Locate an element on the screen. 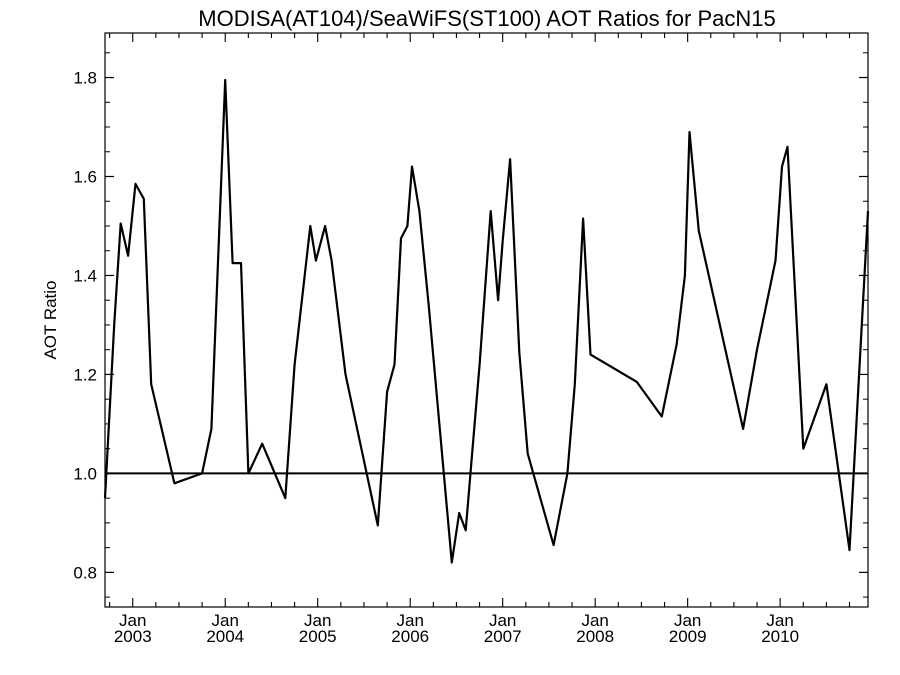 This screenshot has height=675, width=900. x-tick-label-year: 2007 is located at coordinates (503, 636).